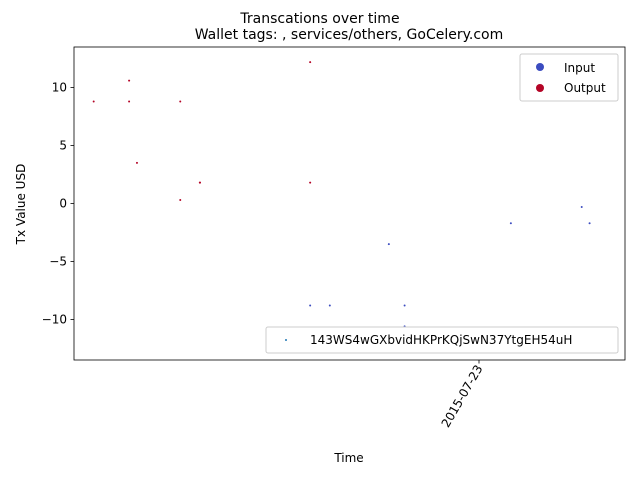 The image size is (640, 480). Describe the element at coordinates (540, 67) in the screenshot. I see `legend-input-marker` at that location.